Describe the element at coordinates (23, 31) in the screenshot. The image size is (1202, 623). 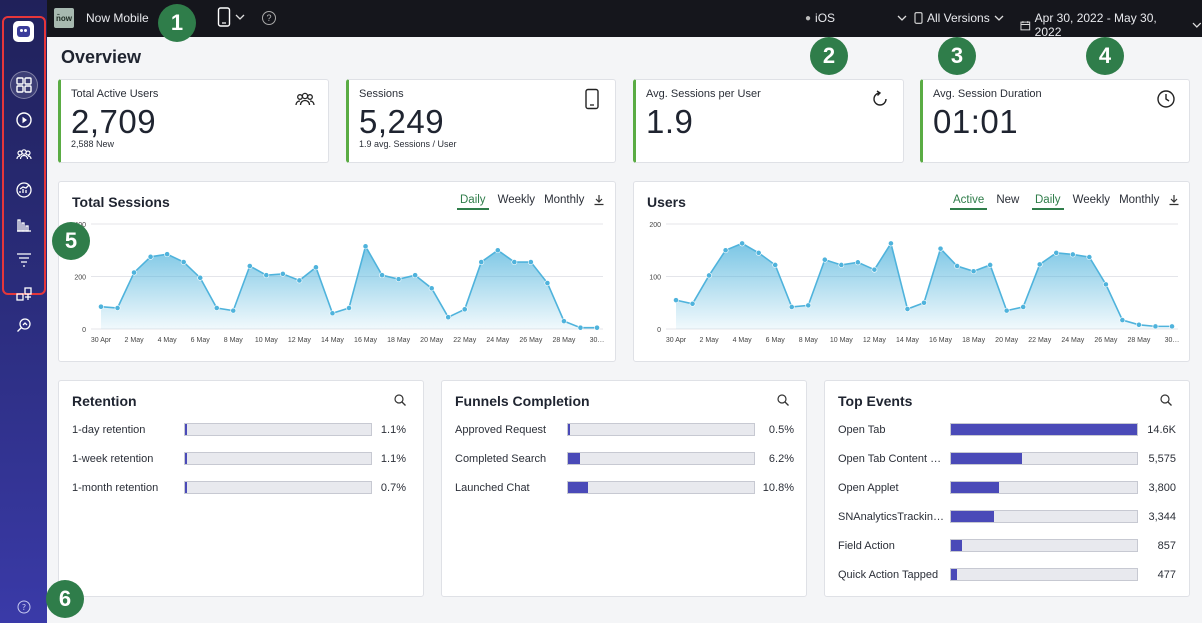
I see `app-logo-icon` at that location.